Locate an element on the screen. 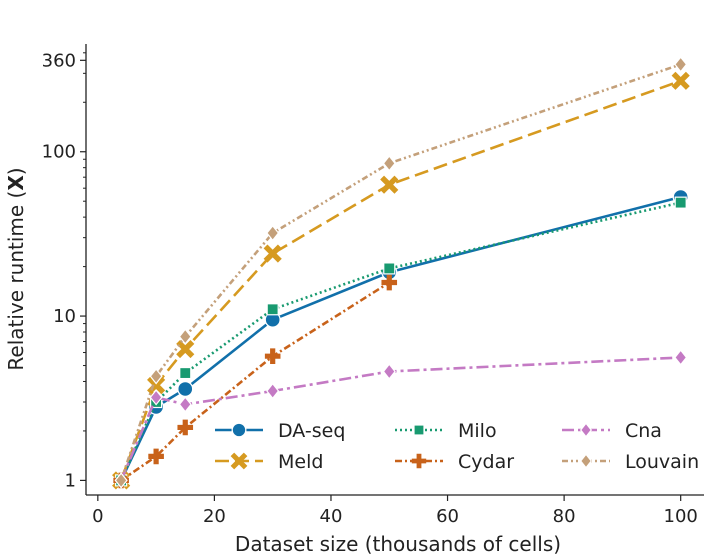 This screenshot has height=559, width=707. x-tick-label: 20 is located at coordinates (214, 516).